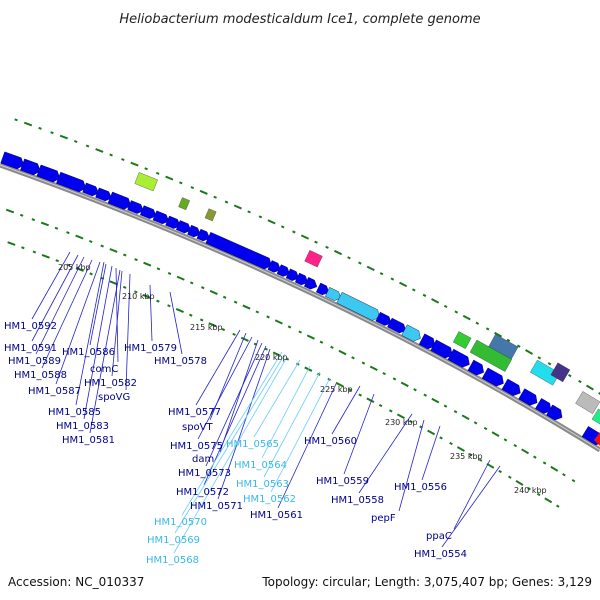  Describe the element at coordinates (401, 422) in the screenshot. I see `kbp-marker: 230 kbp` at that location.